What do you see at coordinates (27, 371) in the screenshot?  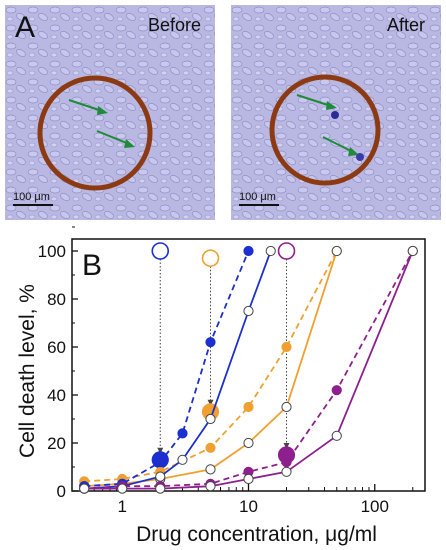 I see `y-axis-label: Cell death level, %` at bounding box center [27, 371].